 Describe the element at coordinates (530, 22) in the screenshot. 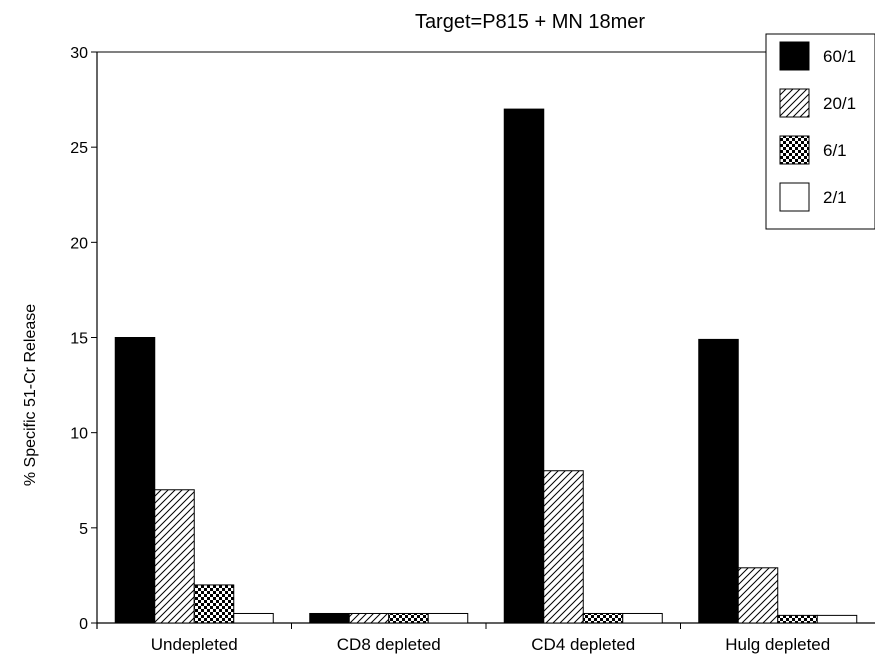

I see `chart-title: Target=P815 + MN 18mer` at that location.